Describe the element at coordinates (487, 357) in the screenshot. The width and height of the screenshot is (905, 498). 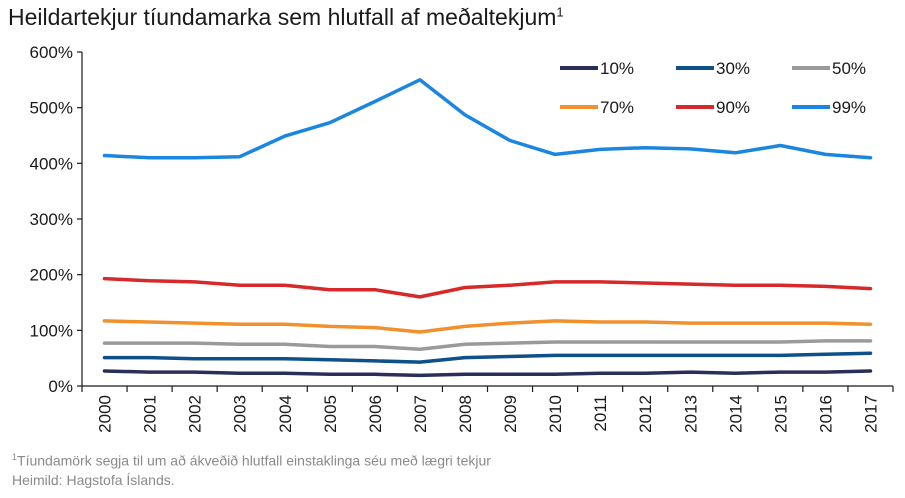
I see `series-line-30pct` at that location.